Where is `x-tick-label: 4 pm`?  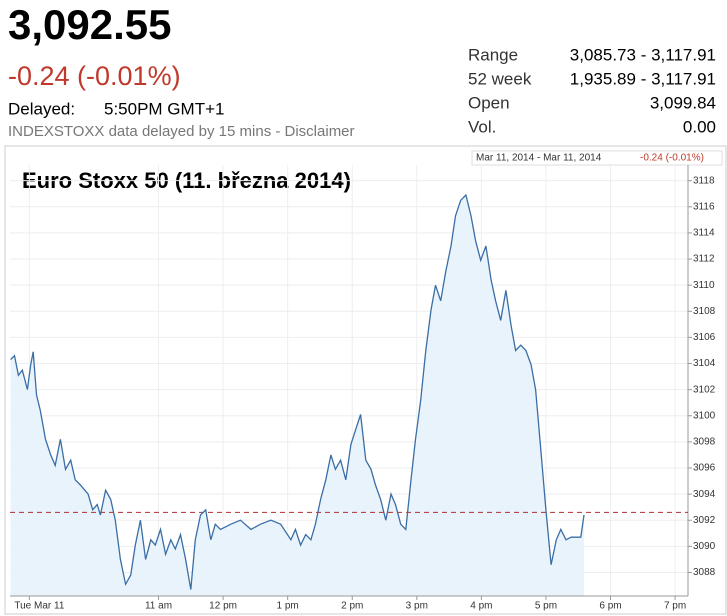
x-tick-label: 4 pm is located at coordinates (481, 606).